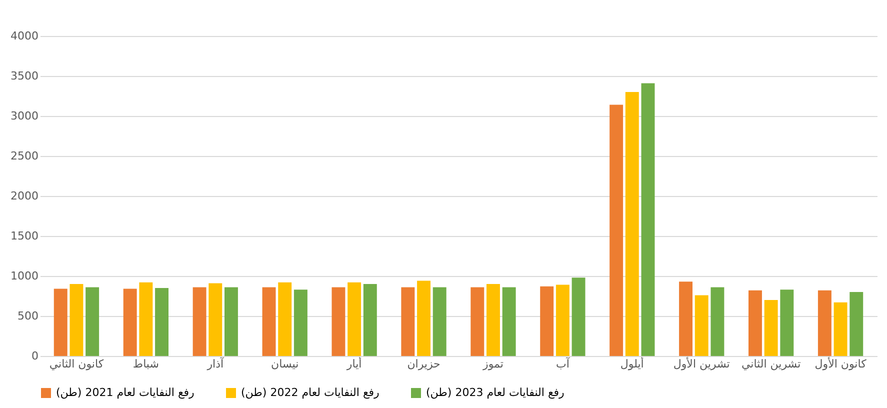 Image resolution: width=887 pixels, height=408 pixels. Describe the element at coordinates (24, 76) in the screenshot. I see `y-tick-label: 3500` at that location.